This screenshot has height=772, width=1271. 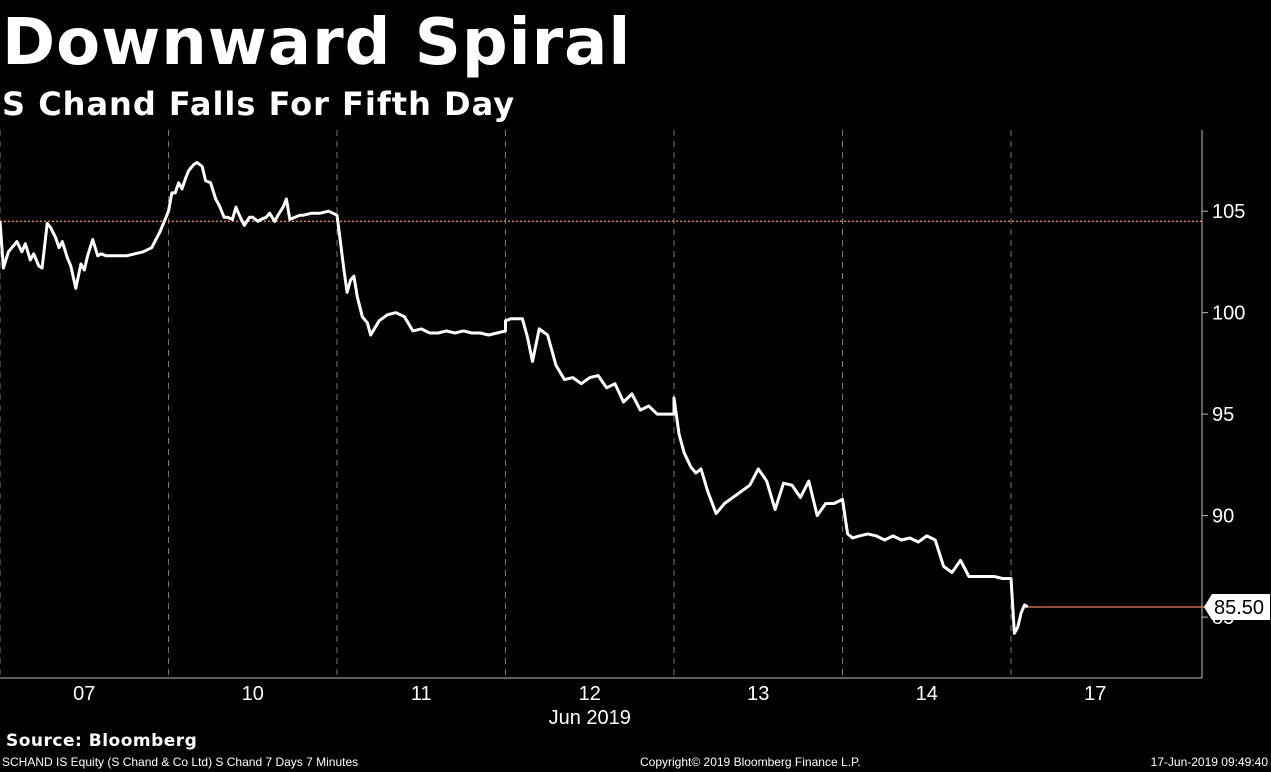 I want to click on y-tick-label: 105, so click(x=1228, y=212).